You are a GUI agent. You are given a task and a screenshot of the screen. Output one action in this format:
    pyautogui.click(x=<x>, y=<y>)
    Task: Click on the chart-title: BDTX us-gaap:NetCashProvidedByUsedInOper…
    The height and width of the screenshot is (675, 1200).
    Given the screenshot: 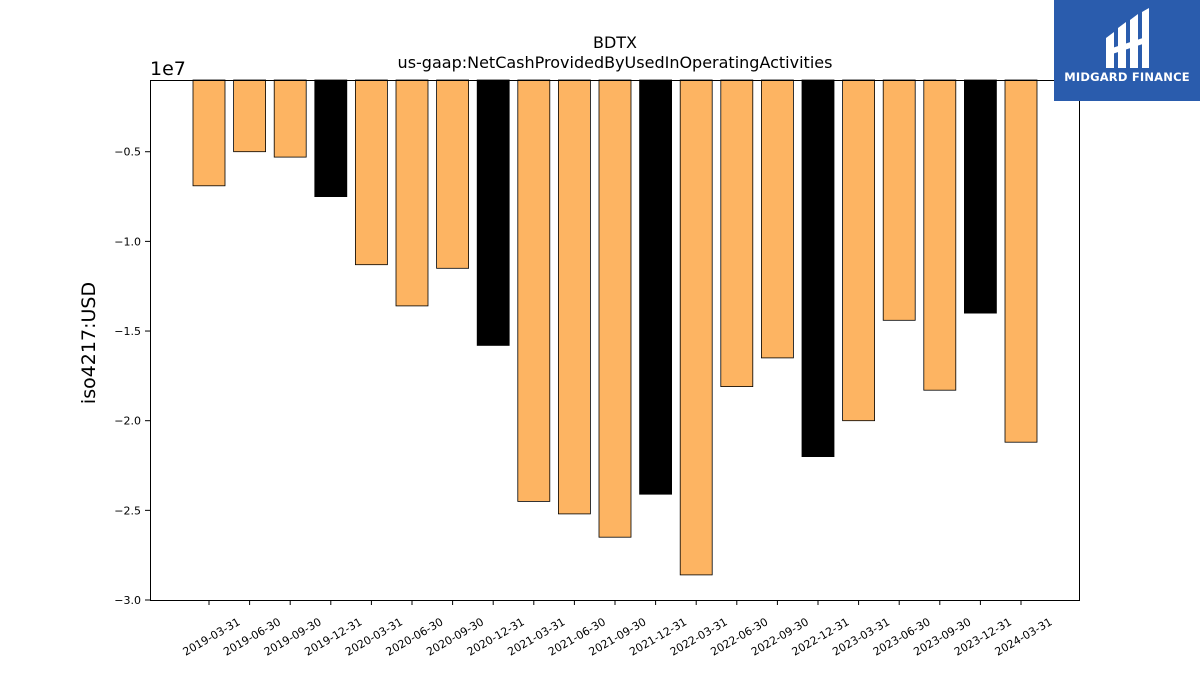 What is the action you would take?
    pyautogui.click(x=615, y=52)
    